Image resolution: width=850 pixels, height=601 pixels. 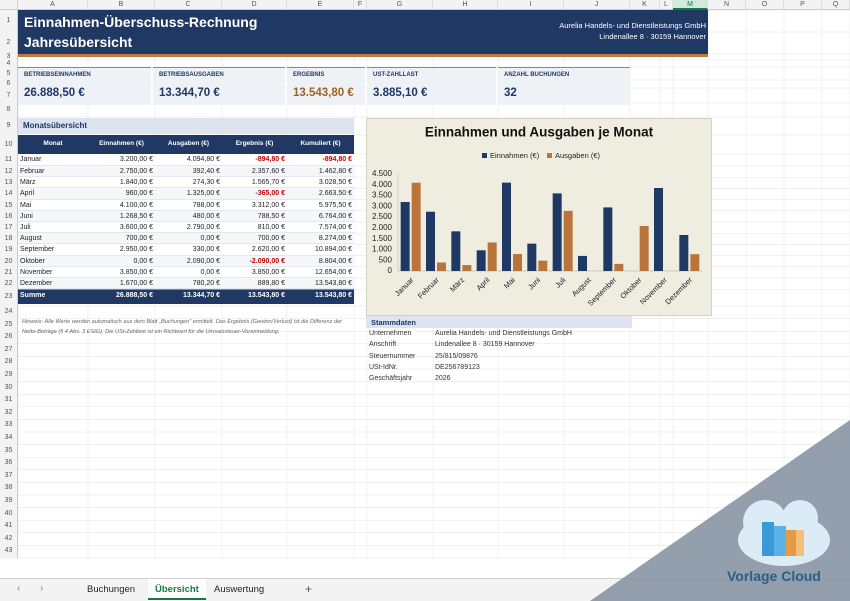 What do you see at coordinates (335, 227) in the screenshot?
I see `table-cell: 7.574,00 €` at bounding box center [335, 227].